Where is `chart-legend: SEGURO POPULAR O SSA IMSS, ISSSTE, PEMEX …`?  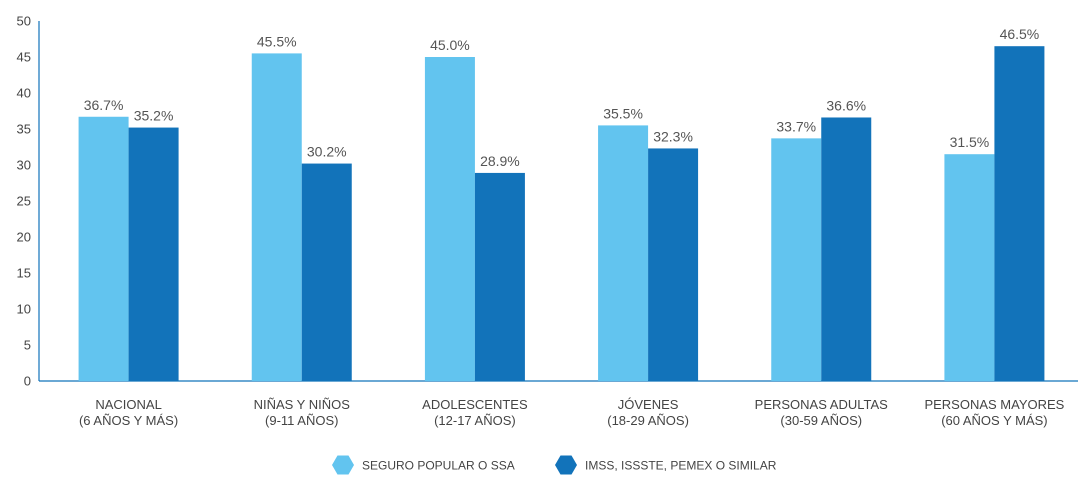
chart-legend: SEGURO POPULAR O SSA IMSS, ISSSTE, PEMEX … is located at coordinates (554, 465).